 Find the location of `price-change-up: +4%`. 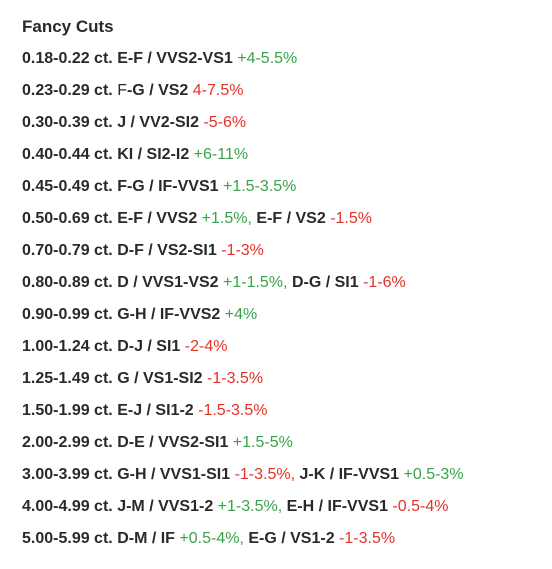

price-change-up: +4% is located at coordinates (241, 314).